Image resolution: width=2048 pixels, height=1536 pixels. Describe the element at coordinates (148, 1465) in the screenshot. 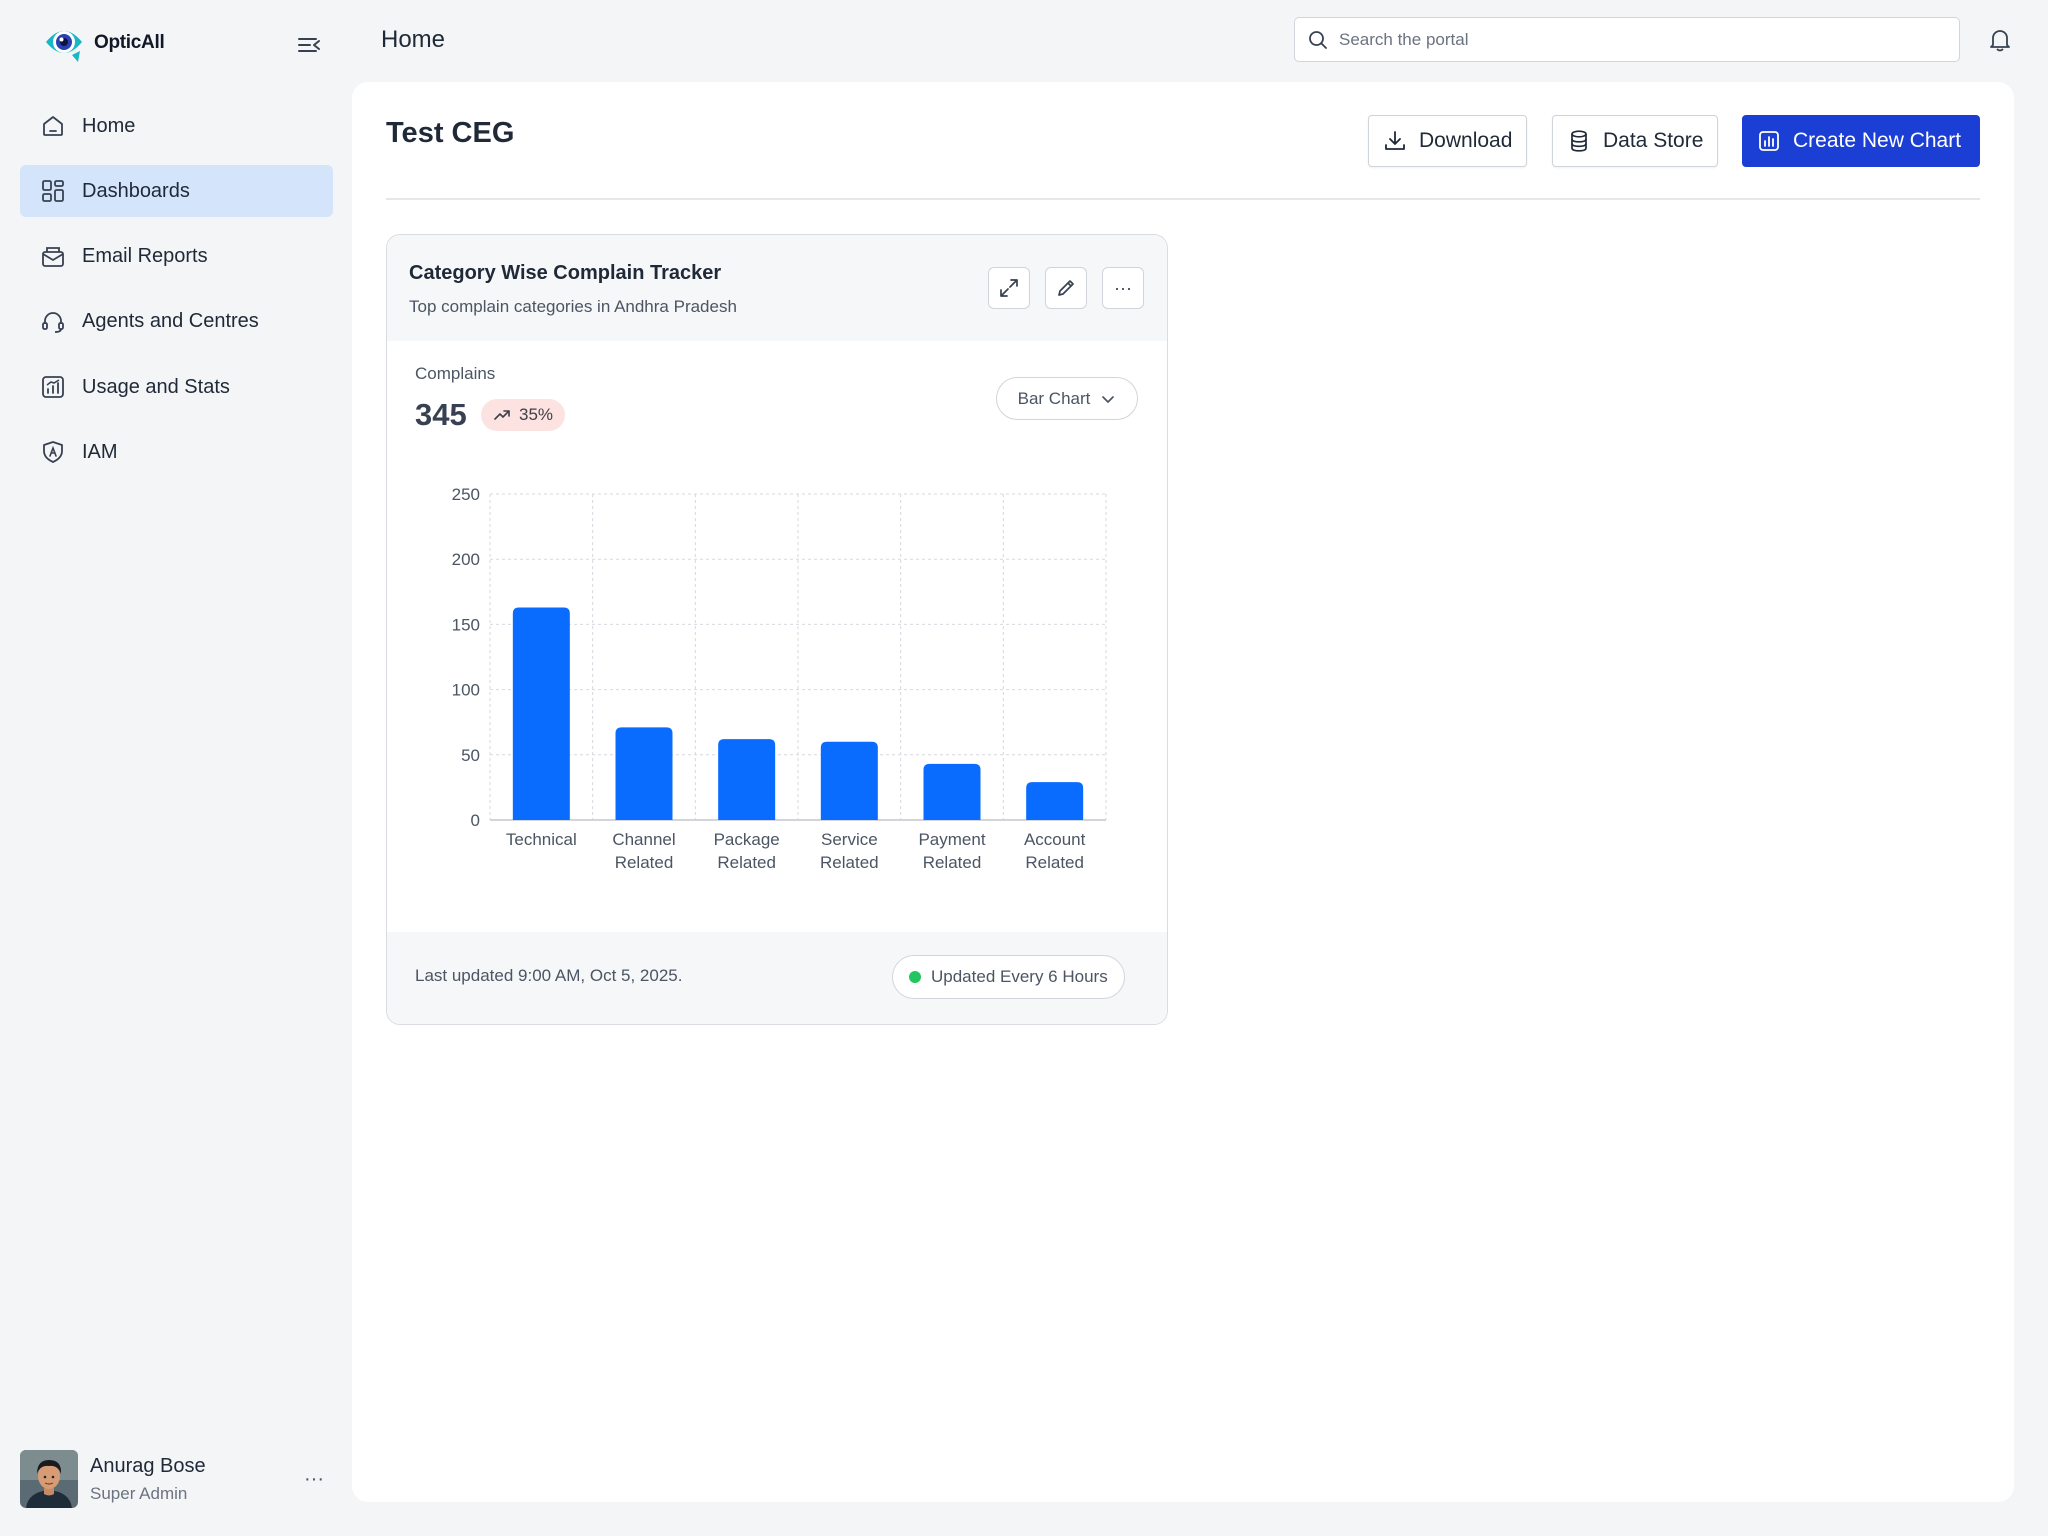

I see `user-name: Anurag Bose` at that location.